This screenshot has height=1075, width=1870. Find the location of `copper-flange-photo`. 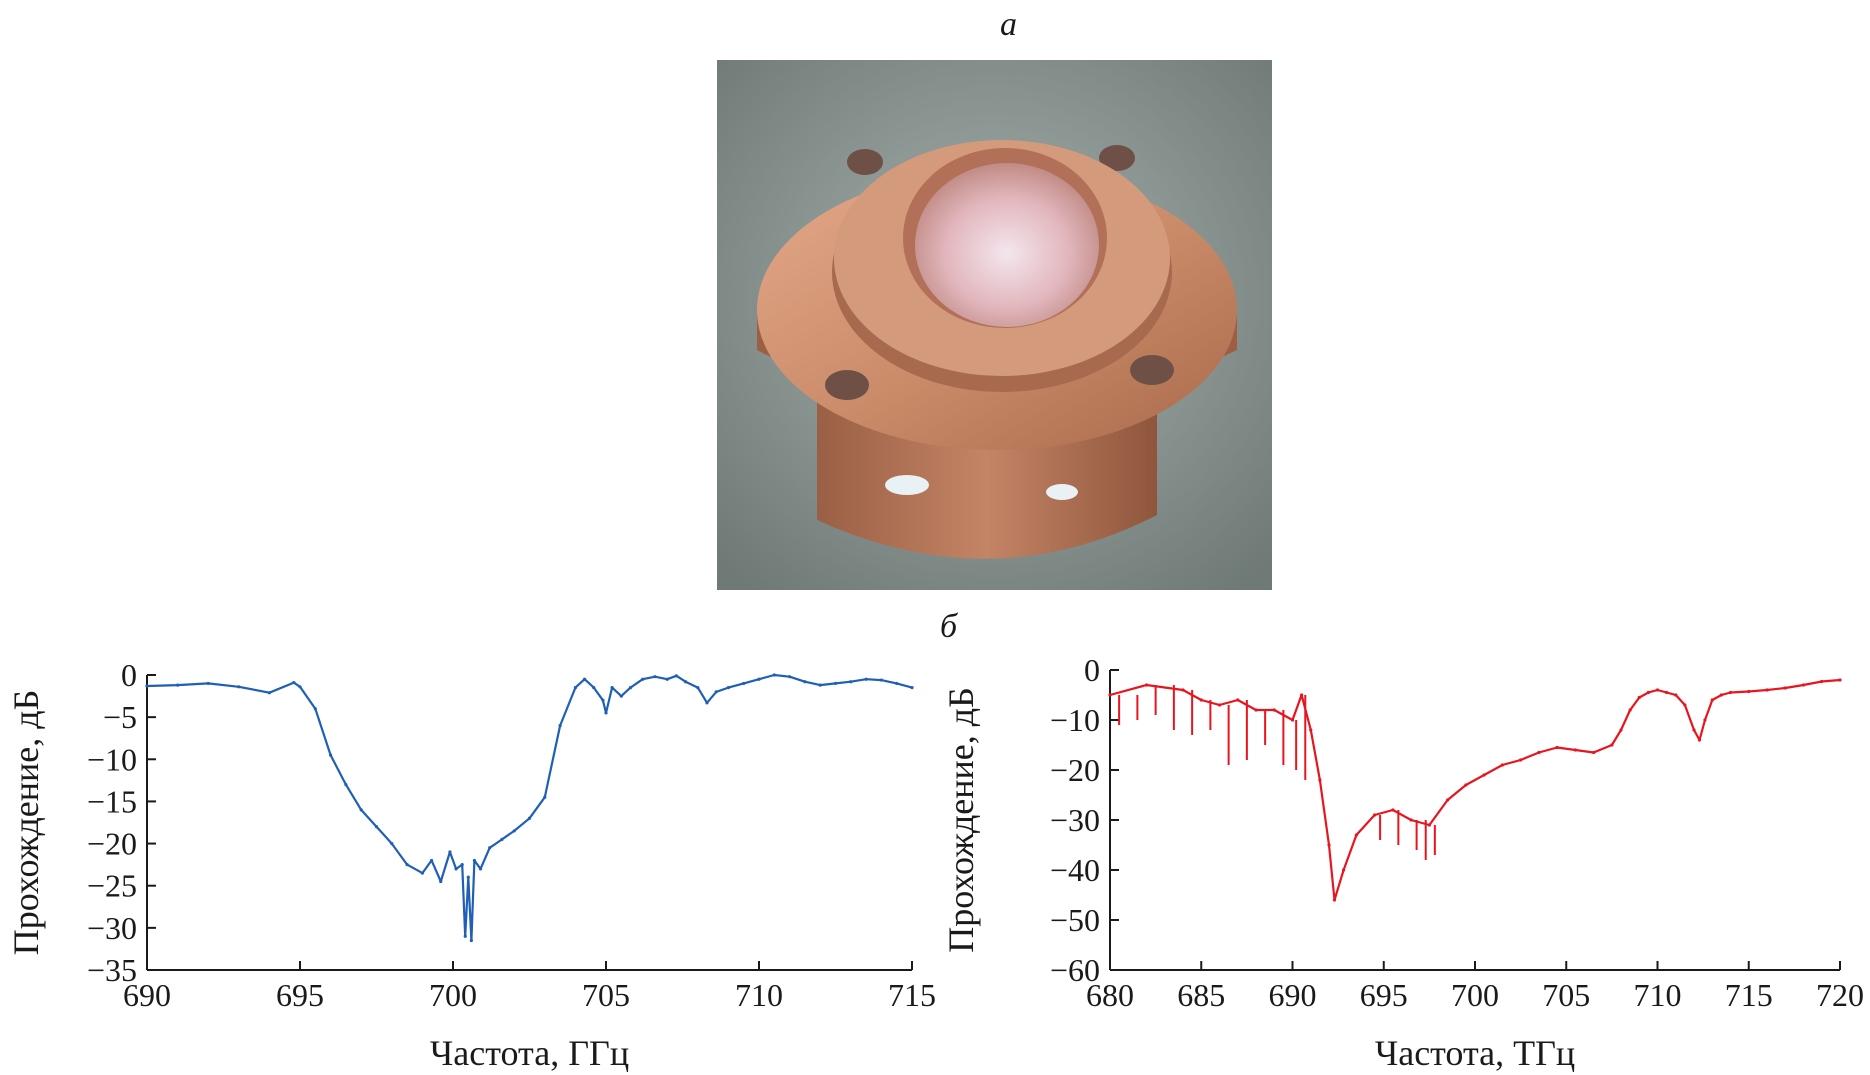

copper-flange-photo is located at coordinates (994, 325).